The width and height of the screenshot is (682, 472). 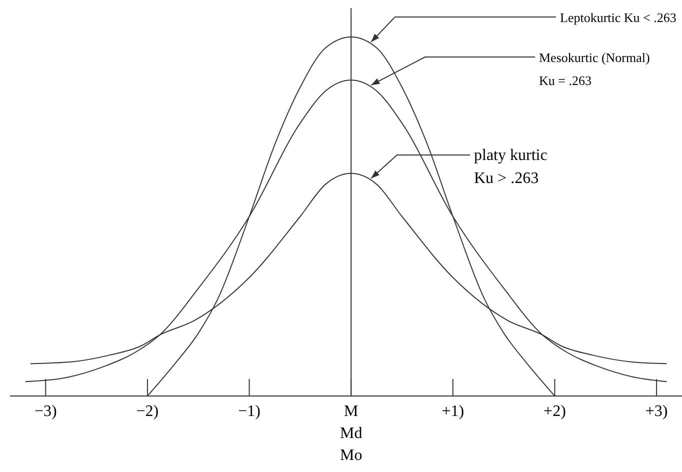 What do you see at coordinates (45, 411) in the screenshot?
I see `x-tick-label: −3)` at bounding box center [45, 411].